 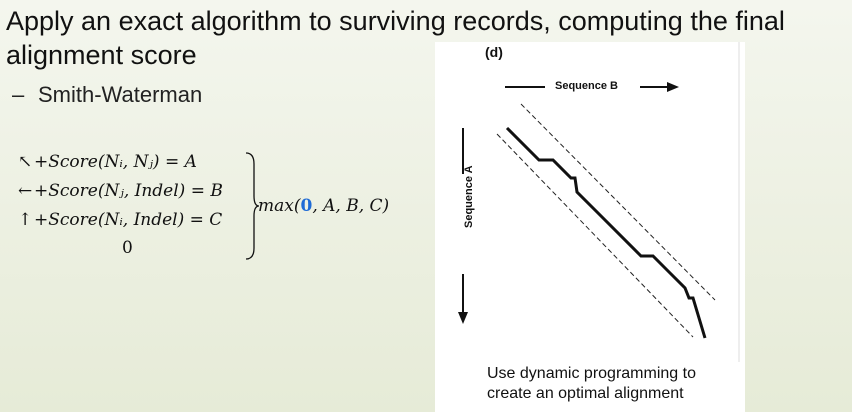 What do you see at coordinates (463, 318) in the screenshot?
I see `sequence-a-arrow-icon` at bounding box center [463, 318].